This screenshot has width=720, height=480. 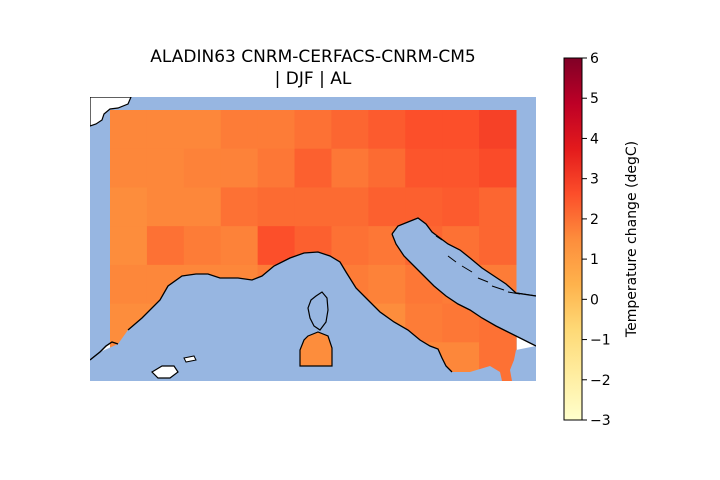 I want to click on colorbar-tick-label: 4, so click(x=594, y=139).